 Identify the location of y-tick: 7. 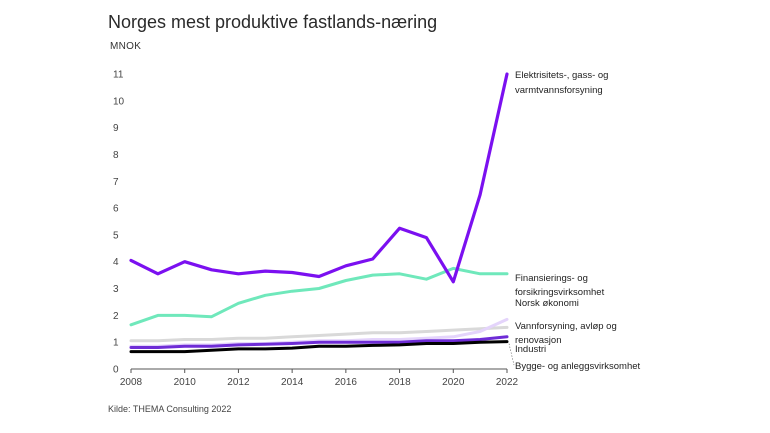
(116, 182).